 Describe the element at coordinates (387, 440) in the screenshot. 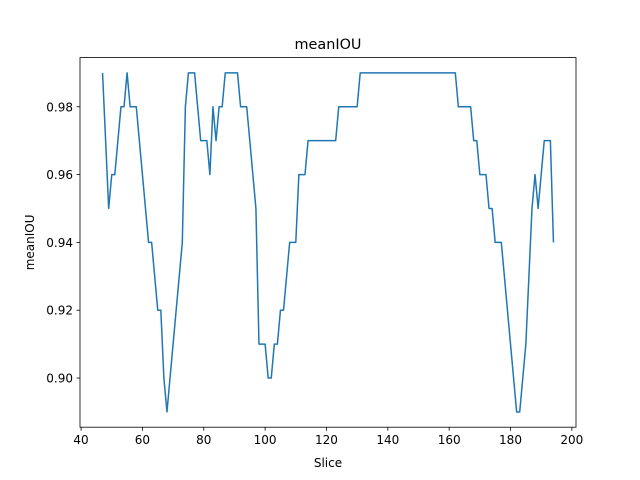

I see `x-tick-label: 140` at that location.